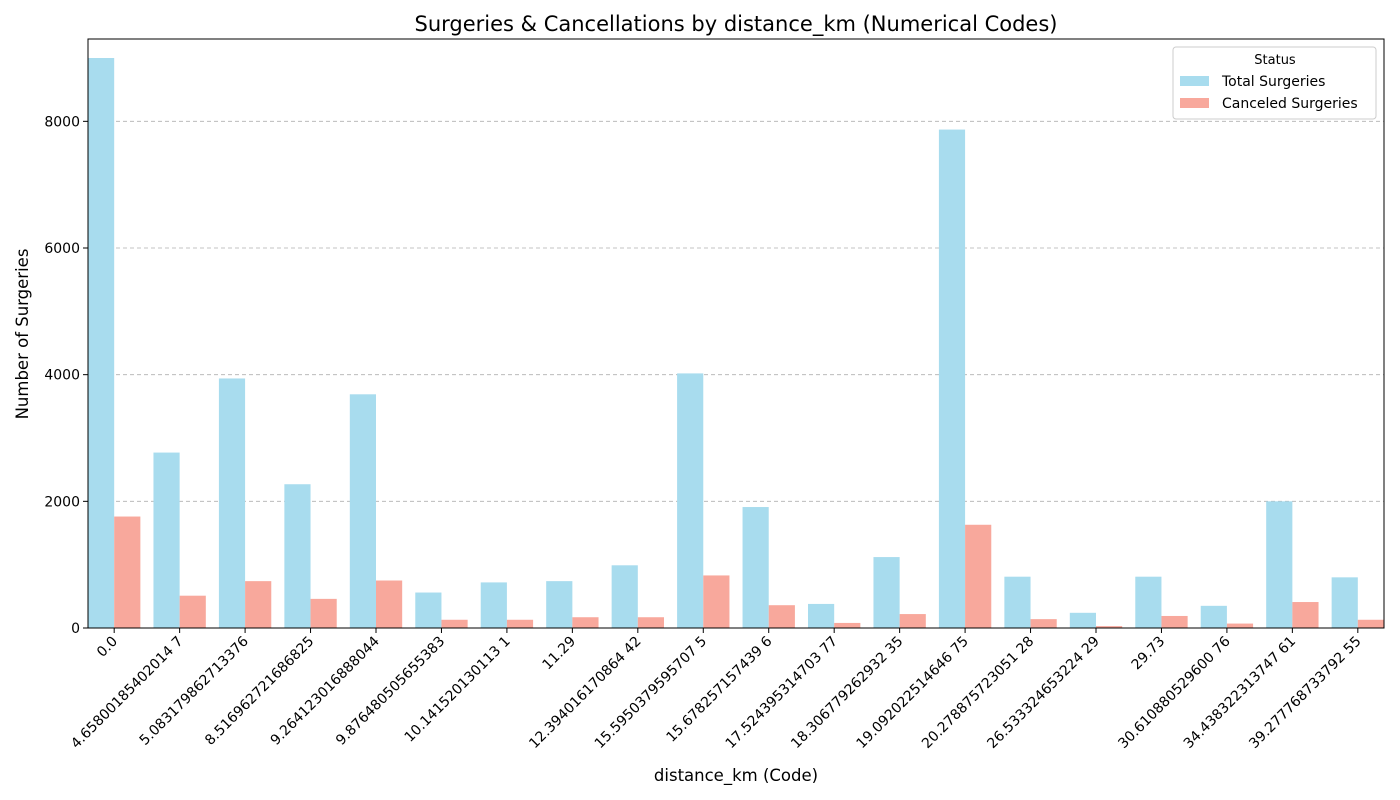 The height and width of the screenshot is (800, 1400). I want to click on x-tick-label: 17.524395314703 77, so click(782, 693).